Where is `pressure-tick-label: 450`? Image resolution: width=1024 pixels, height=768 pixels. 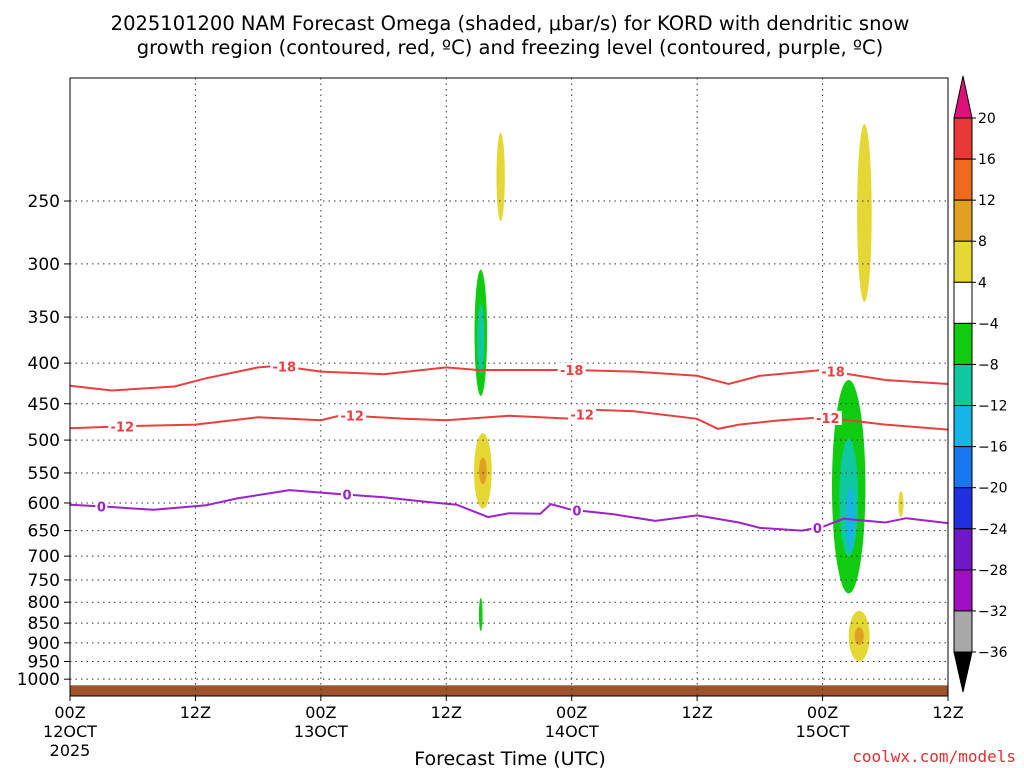
pressure-tick-label: 450 is located at coordinates (44, 405).